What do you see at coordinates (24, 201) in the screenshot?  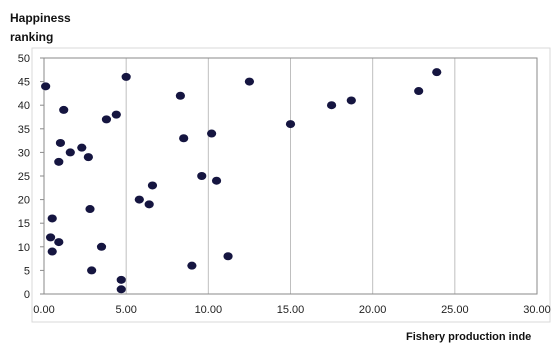 I see `y-tick-label: 20` at bounding box center [24, 201].